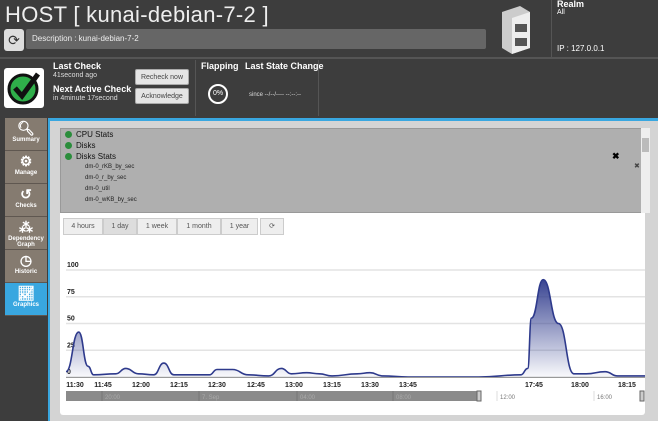 Image resolution: width=658 pixels, height=421 pixels. Describe the element at coordinates (97, 189) in the screenshot. I see `metric-item: dm-0_util` at that location.